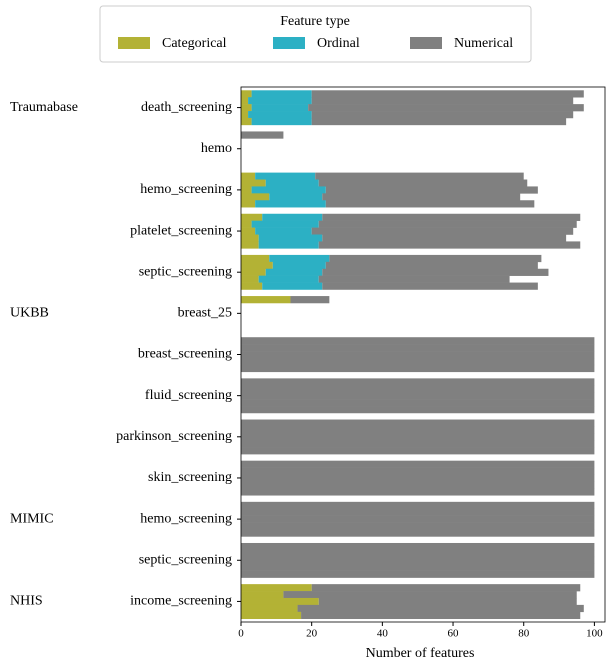 This screenshot has height=669, width=608. What do you see at coordinates (194, 43) in the screenshot?
I see `legend-label: Categorical` at bounding box center [194, 43].